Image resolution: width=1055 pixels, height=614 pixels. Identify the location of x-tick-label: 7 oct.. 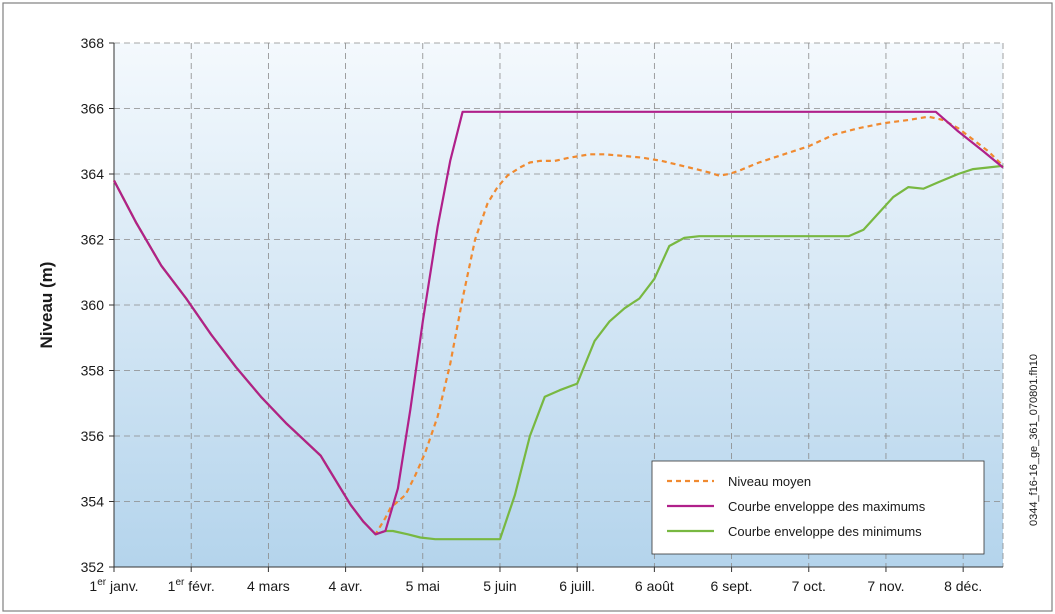
(809, 586).